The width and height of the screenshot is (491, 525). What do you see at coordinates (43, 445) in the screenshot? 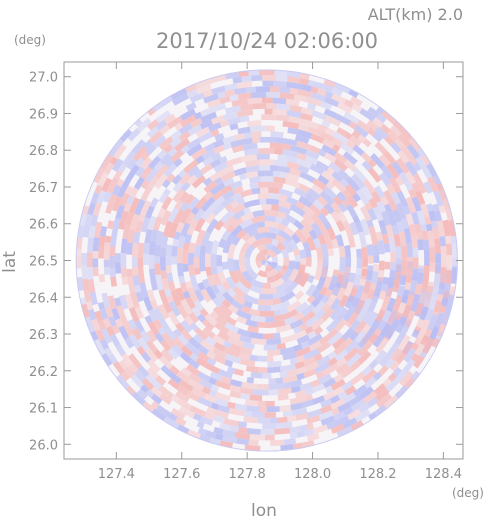
I see `y-tick-label: 26.0` at bounding box center [43, 445].